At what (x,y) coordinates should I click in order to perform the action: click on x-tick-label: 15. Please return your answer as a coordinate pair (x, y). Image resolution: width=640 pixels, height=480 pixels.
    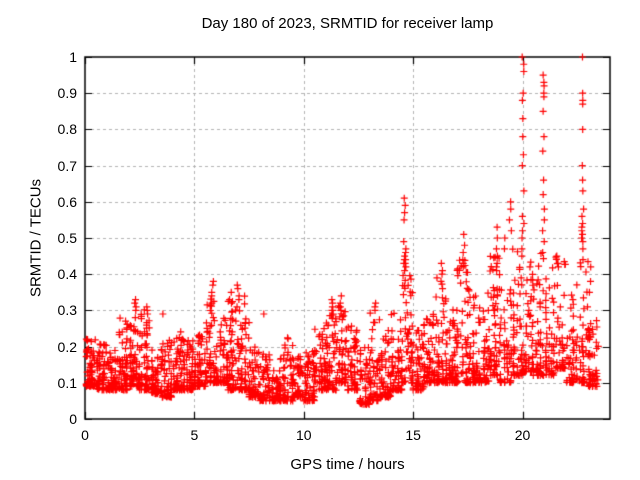
    Looking at the image, I should click on (413, 435).